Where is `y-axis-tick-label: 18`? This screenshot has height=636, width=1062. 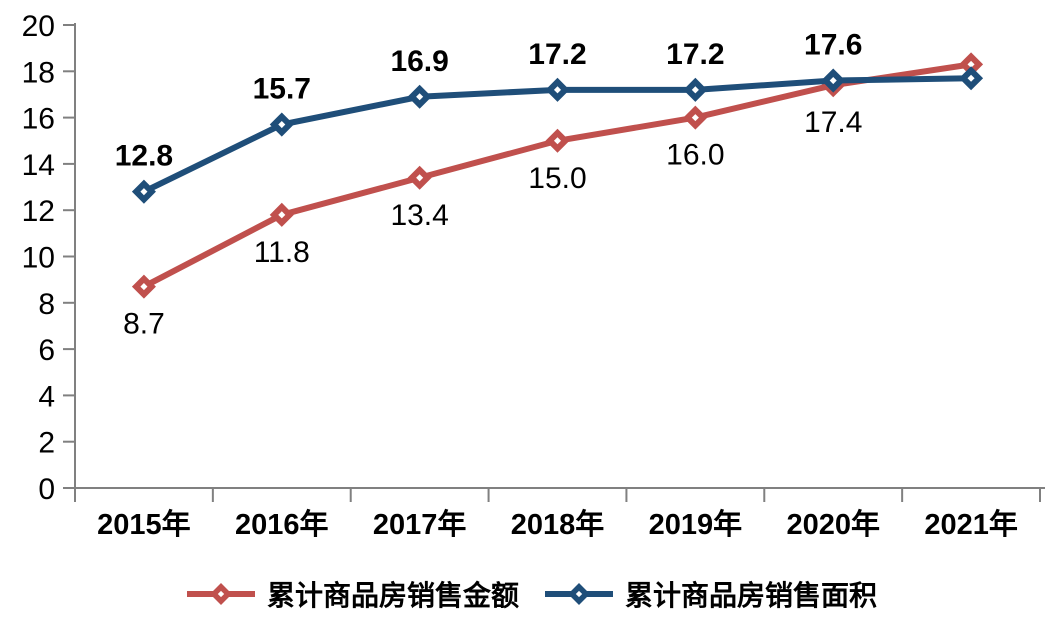 y-axis-tick-label: 18 is located at coordinates (38, 72).